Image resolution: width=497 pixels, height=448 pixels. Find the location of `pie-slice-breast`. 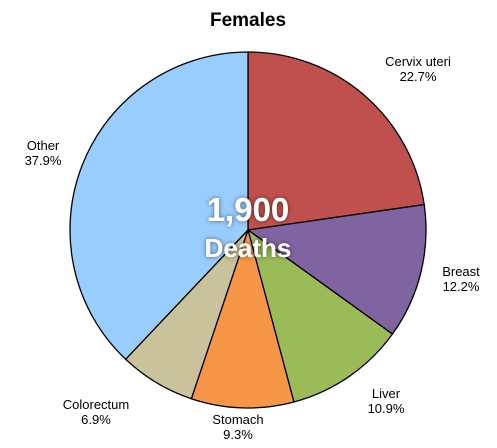

pie-slice-breast is located at coordinates (336, 269).